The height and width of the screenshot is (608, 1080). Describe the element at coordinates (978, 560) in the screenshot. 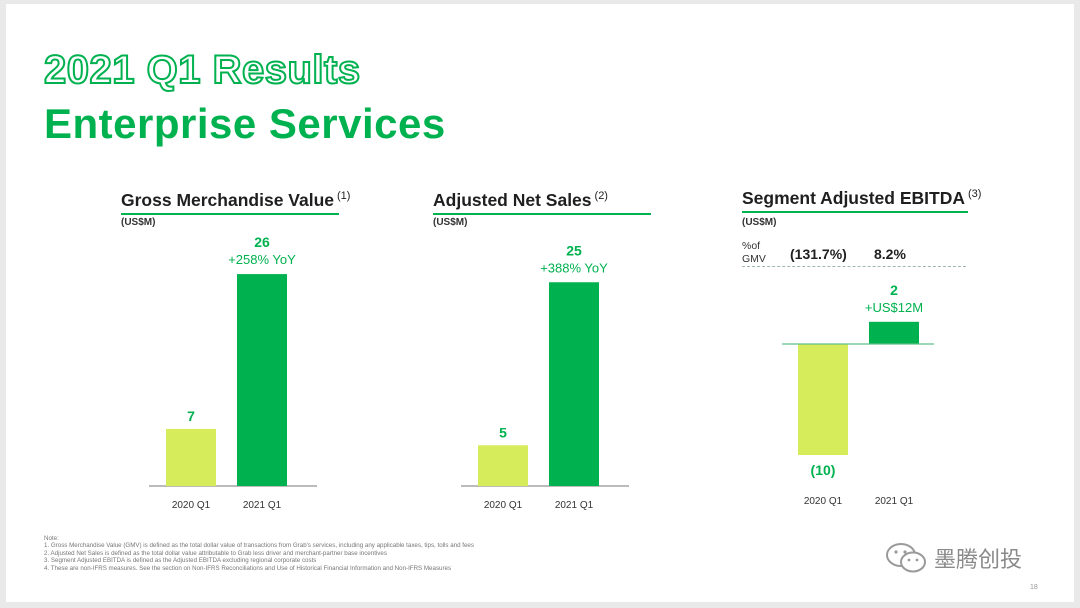

I see `watermark-text: 墨腾创投` at that location.